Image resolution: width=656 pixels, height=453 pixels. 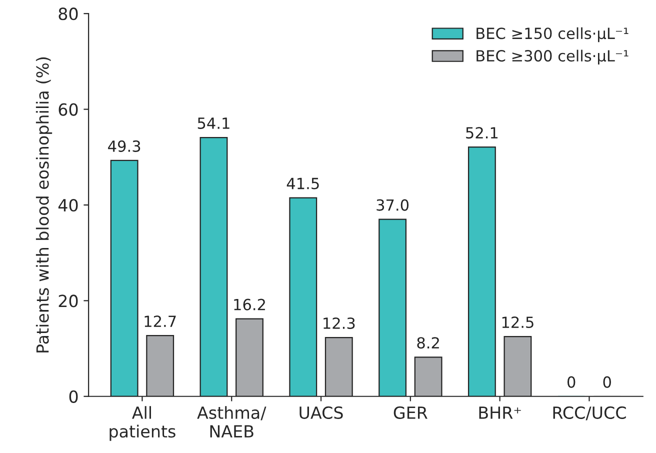 I want to click on data-label: 16.2, so click(x=249, y=304).